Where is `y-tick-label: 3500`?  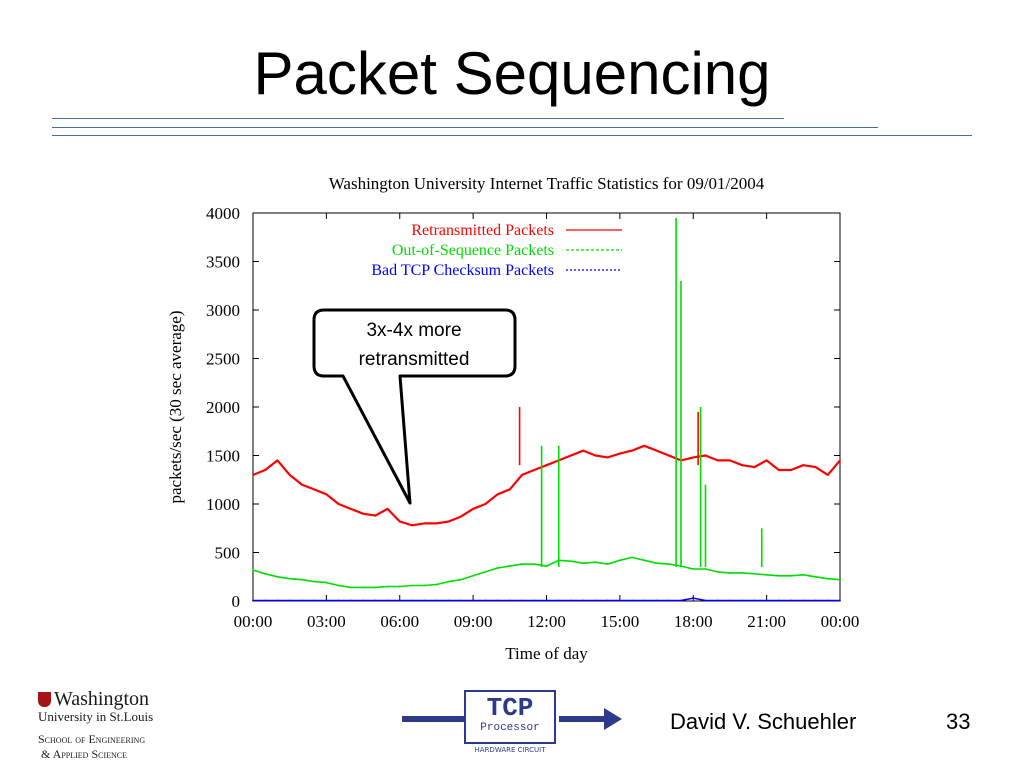 y-tick-label: 3500 is located at coordinates (223, 262).